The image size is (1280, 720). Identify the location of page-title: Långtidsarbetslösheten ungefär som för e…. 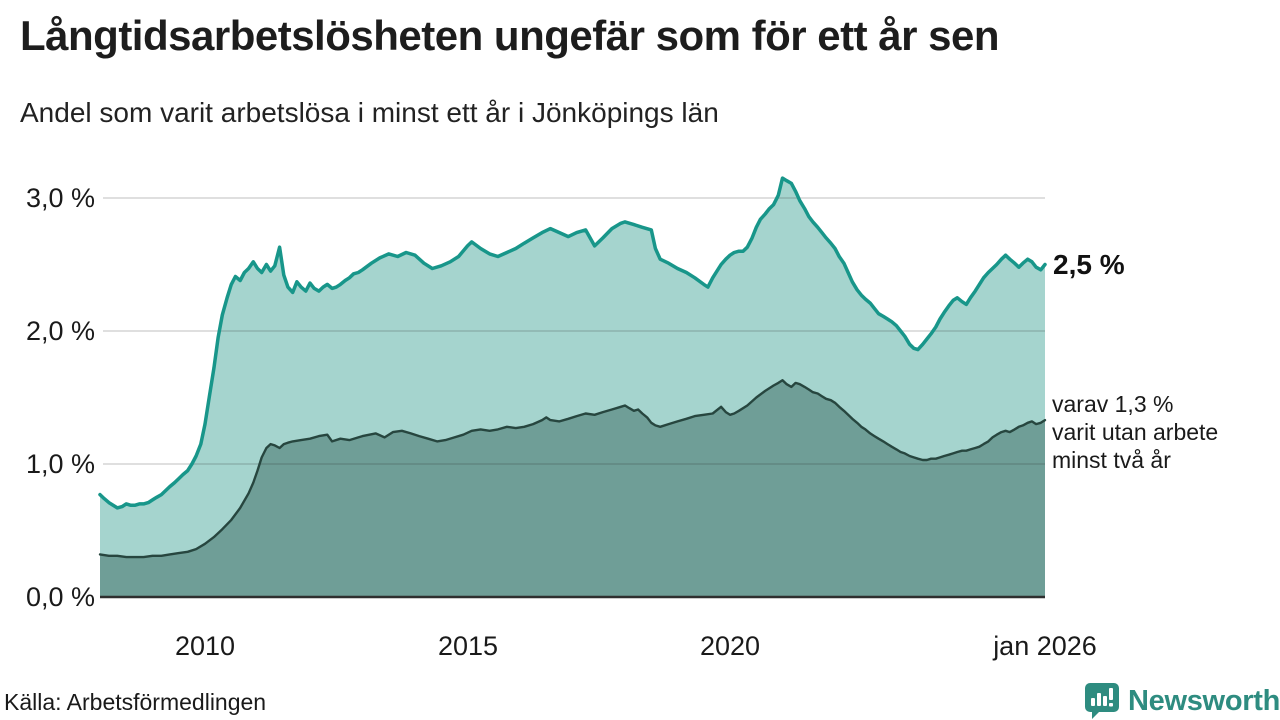
(510, 35).